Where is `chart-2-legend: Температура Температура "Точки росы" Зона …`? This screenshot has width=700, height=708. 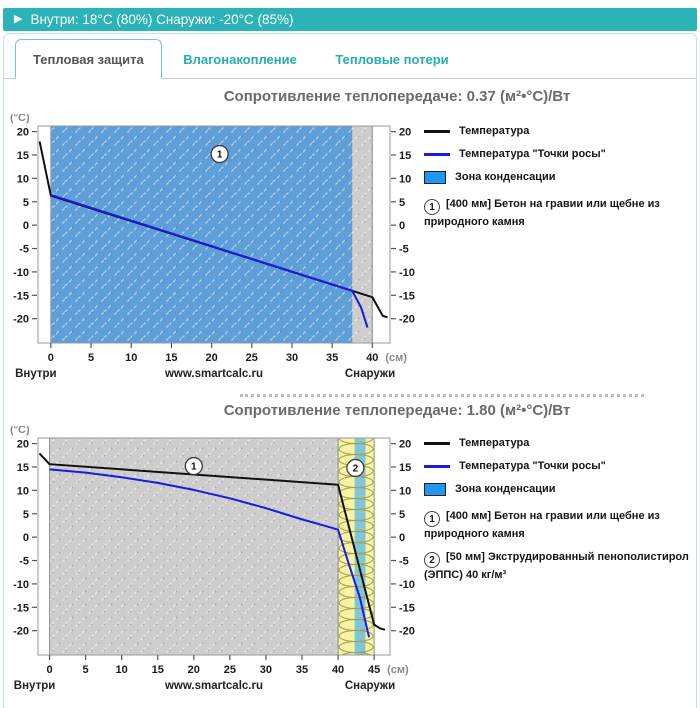
chart-2-legend: Температура Температура "Точки росы" Зона … is located at coordinates (560, 508).